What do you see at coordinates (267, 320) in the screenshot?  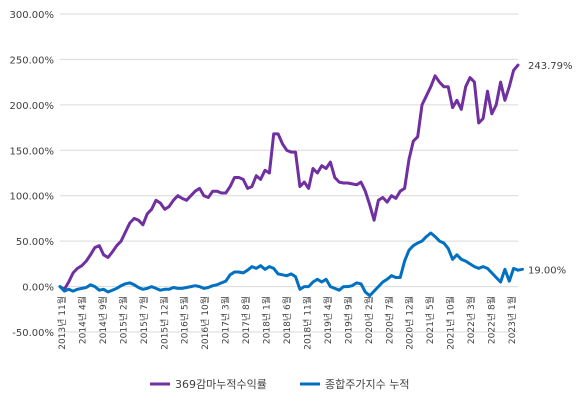 I see `x-tick-label: 2018년 1월` at bounding box center [267, 320].